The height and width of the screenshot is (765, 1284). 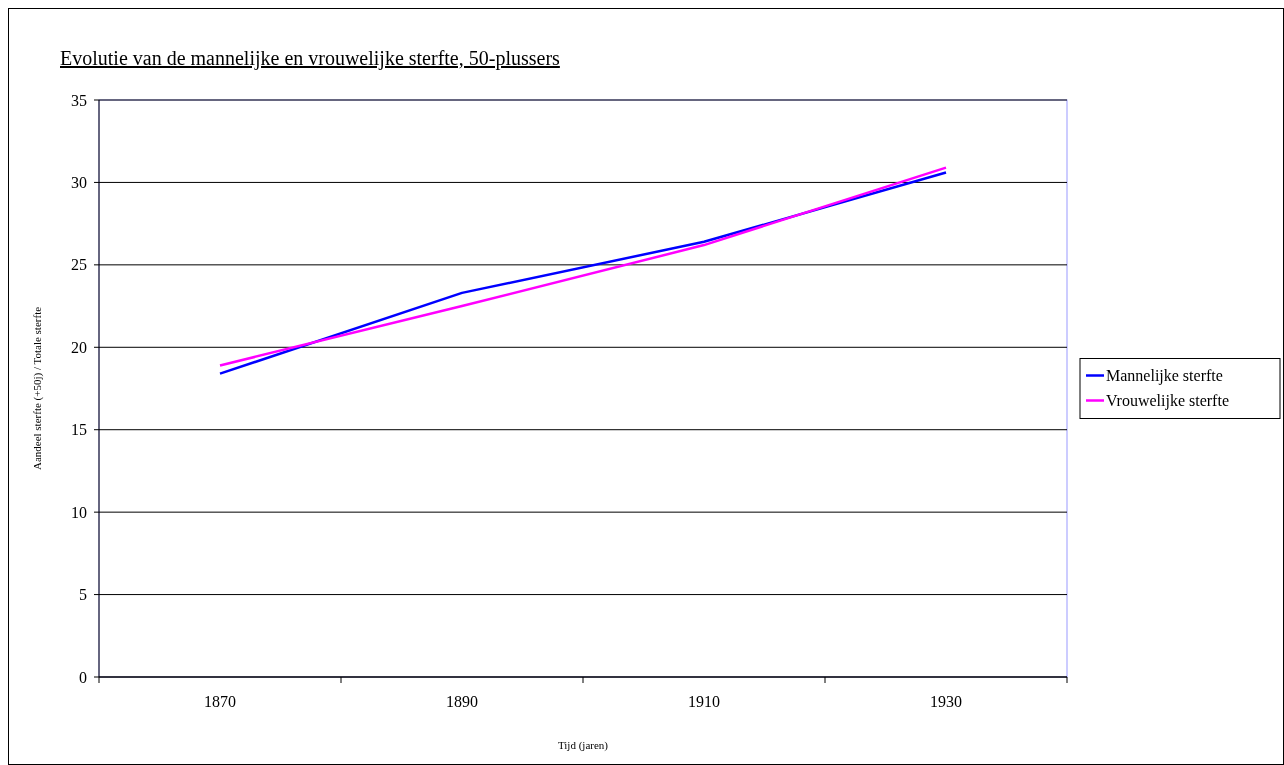 What do you see at coordinates (79, 265) in the screenshot?
I see `y-tick-label: 25` at bounding box center [79, 265].